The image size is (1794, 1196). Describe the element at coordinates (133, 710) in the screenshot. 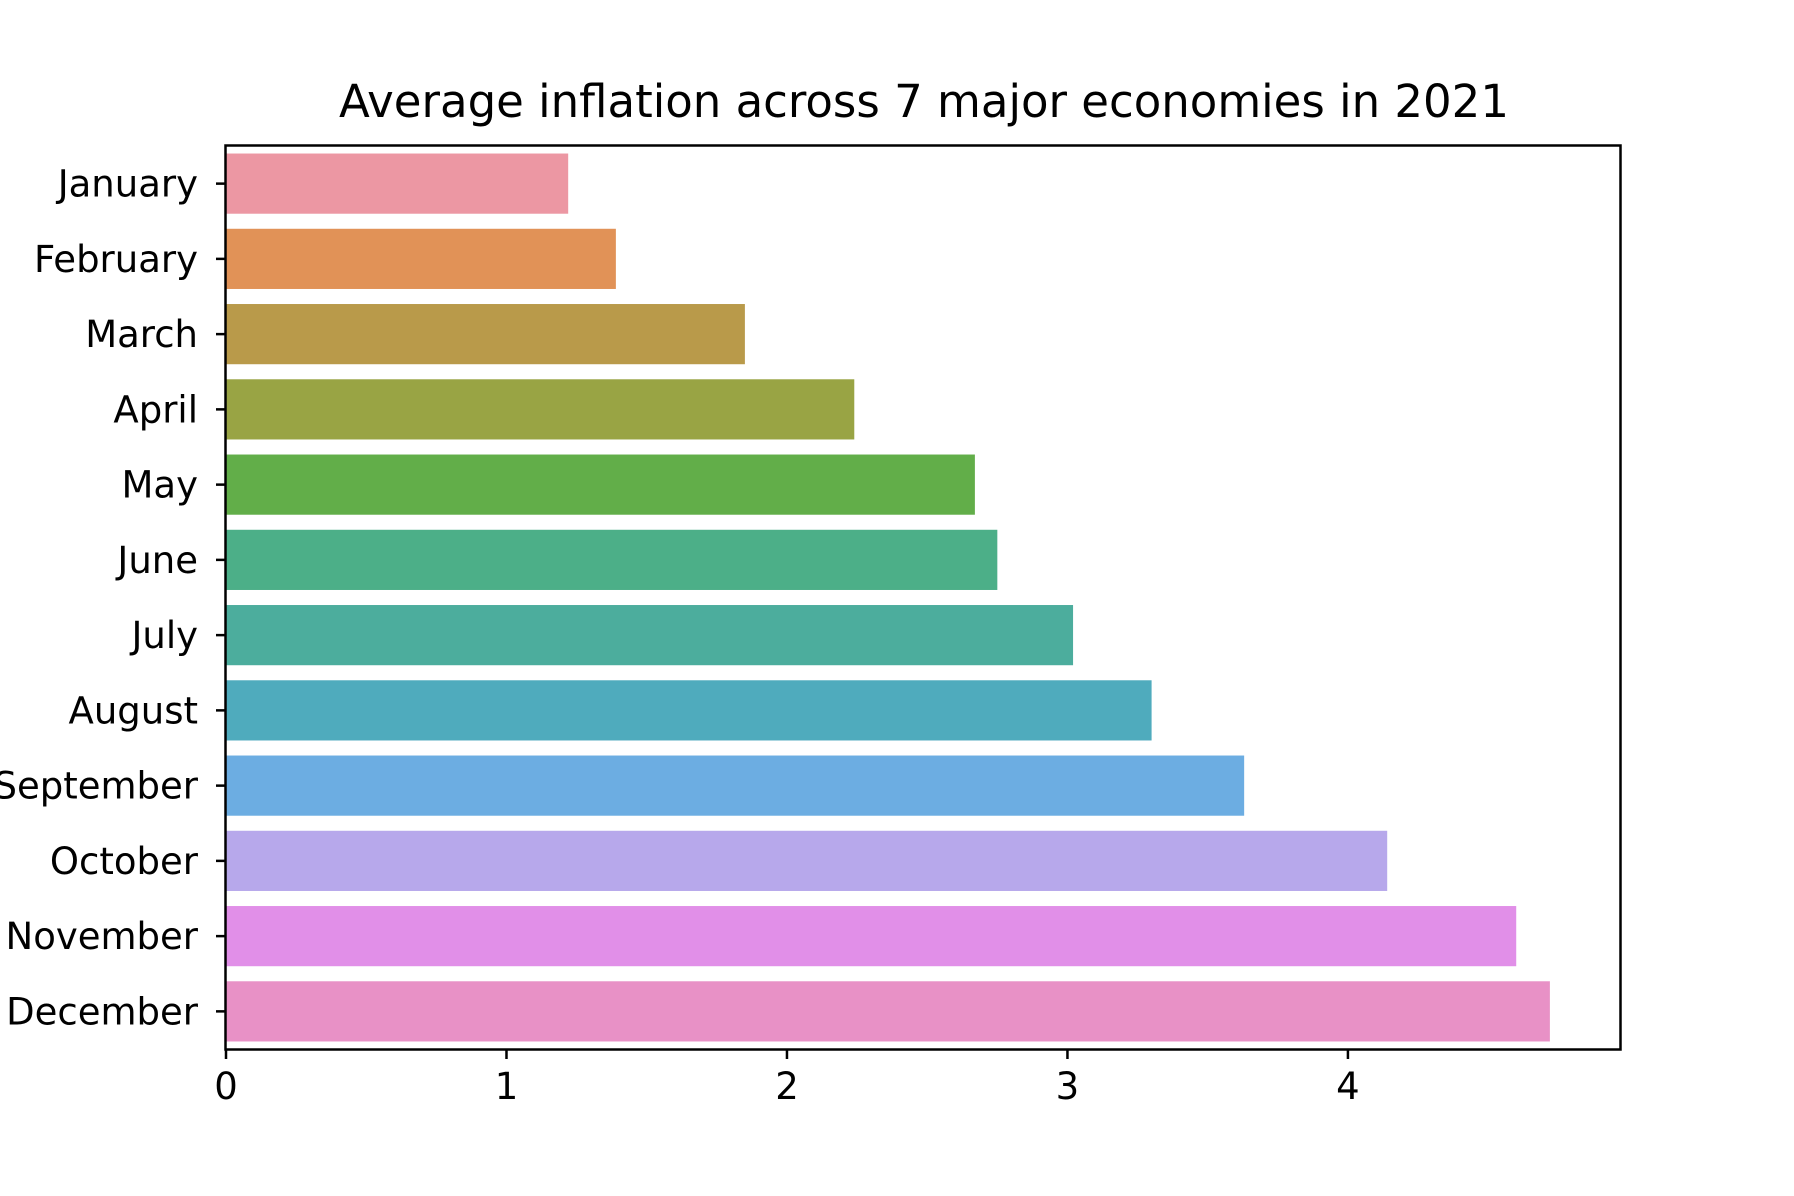

I see `y-tick-label: August` at that location.